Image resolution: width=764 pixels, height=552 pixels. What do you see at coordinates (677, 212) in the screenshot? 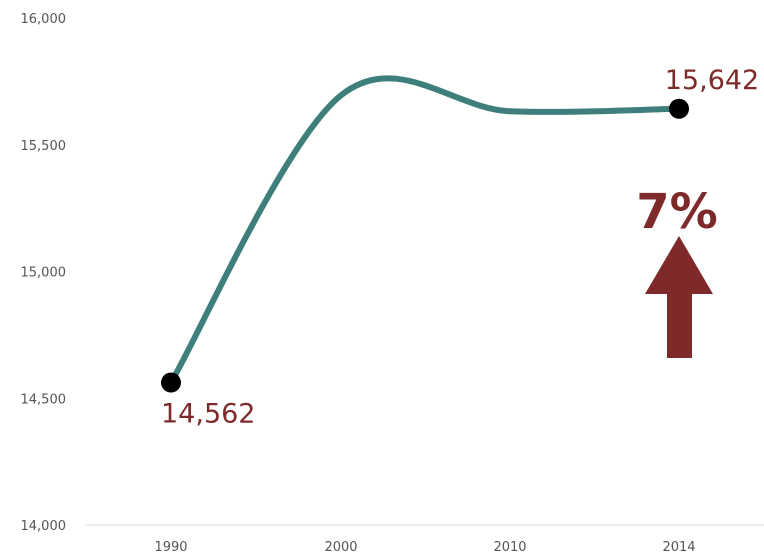
I see `percent-change-label: 7%` at bounding box center [677, 212].